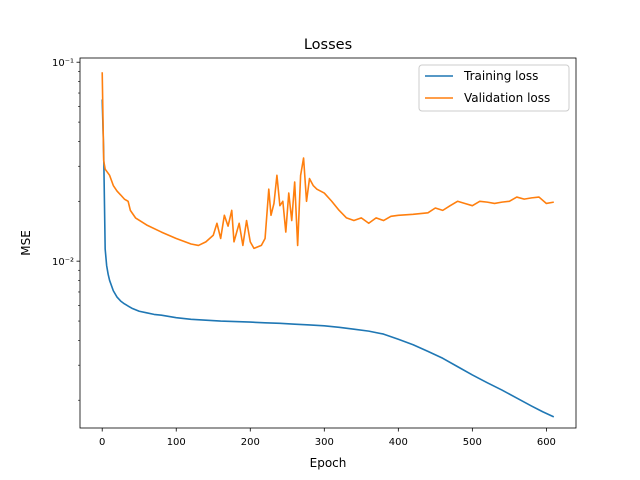  What do you see at coordinates (63, 63) in the screenshot?
I see `y-tick-label: 10⁻¹` at bounding box center [63, 63].